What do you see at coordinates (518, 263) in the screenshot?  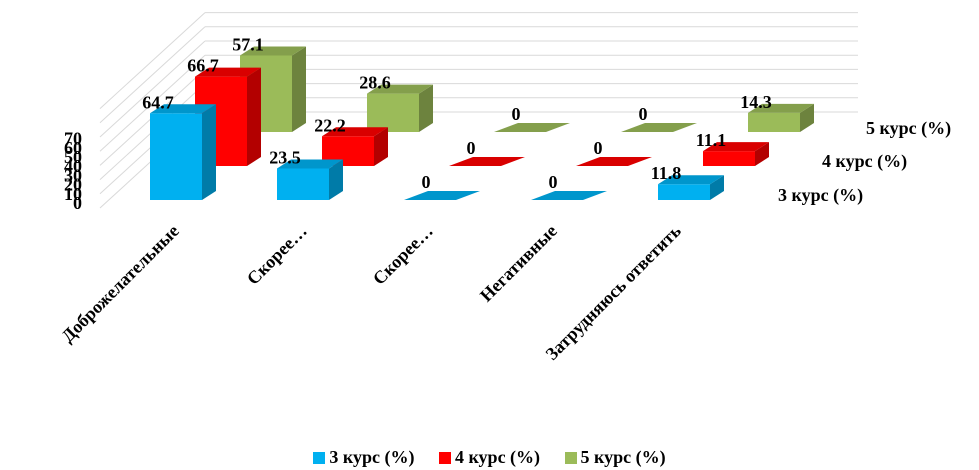 I see `category-label: Негативные` at bounding box center [518, 263].